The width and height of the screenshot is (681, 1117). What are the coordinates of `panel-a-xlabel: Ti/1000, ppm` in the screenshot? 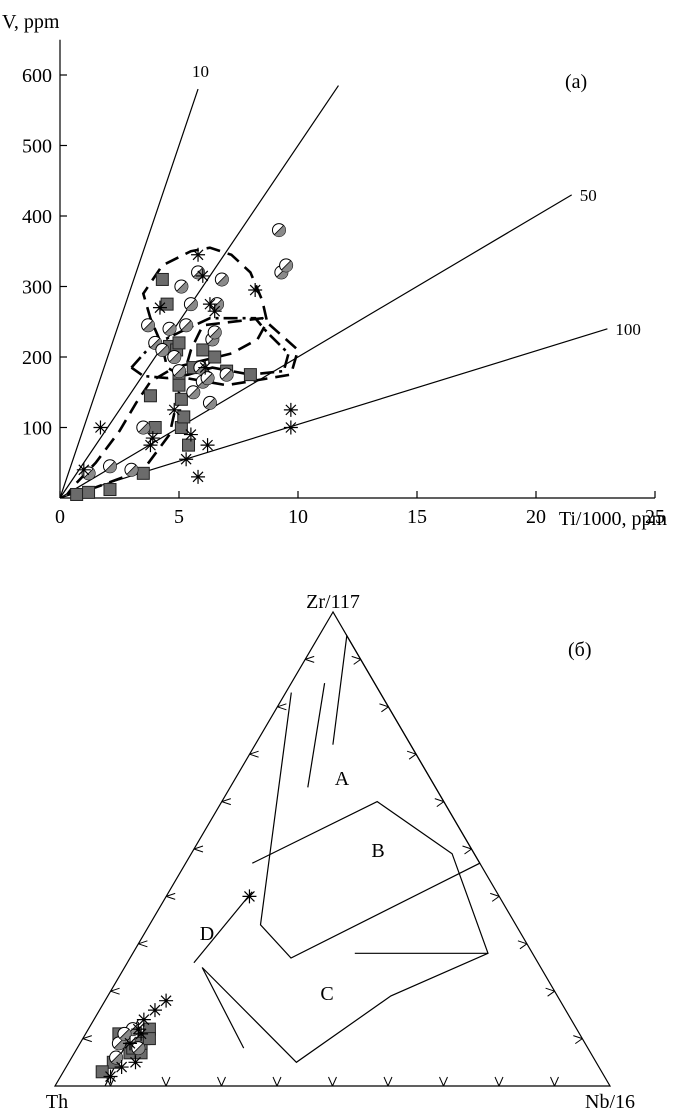 It's located at (613, 519).